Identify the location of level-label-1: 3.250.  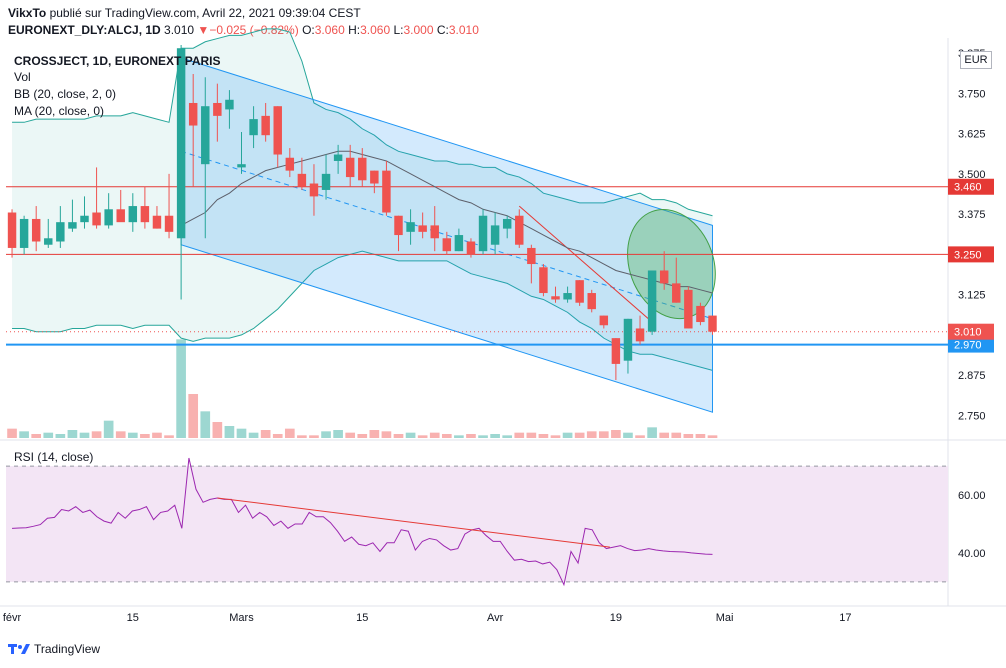
(968, 255).